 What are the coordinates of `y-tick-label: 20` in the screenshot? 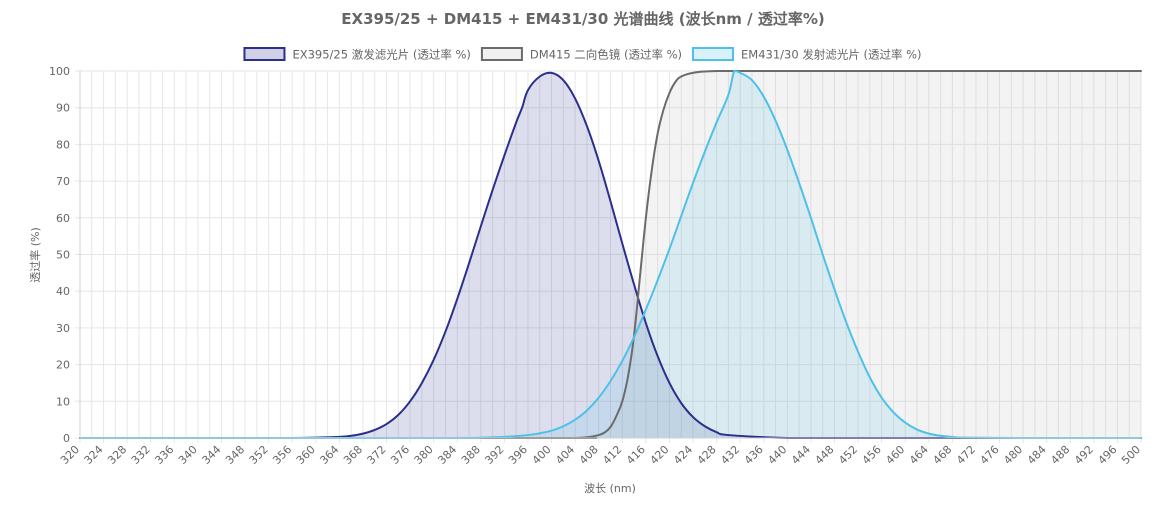 It's located at (63, 365).